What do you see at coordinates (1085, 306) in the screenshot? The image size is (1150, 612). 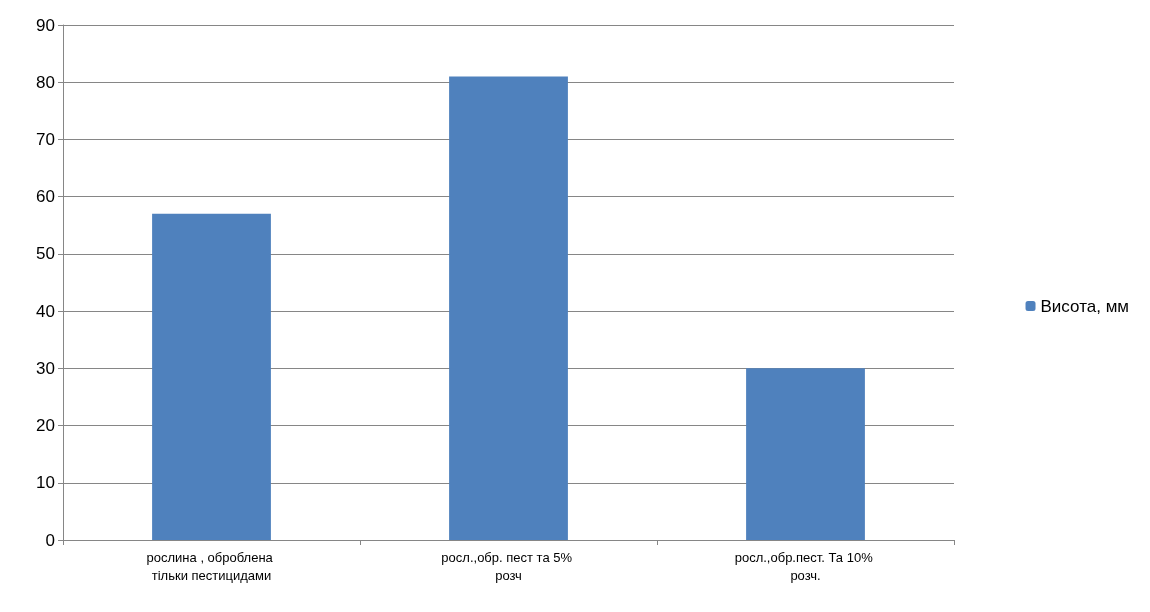 I see `legend-label: Висота, мм` at bounding box center [1085, 306].